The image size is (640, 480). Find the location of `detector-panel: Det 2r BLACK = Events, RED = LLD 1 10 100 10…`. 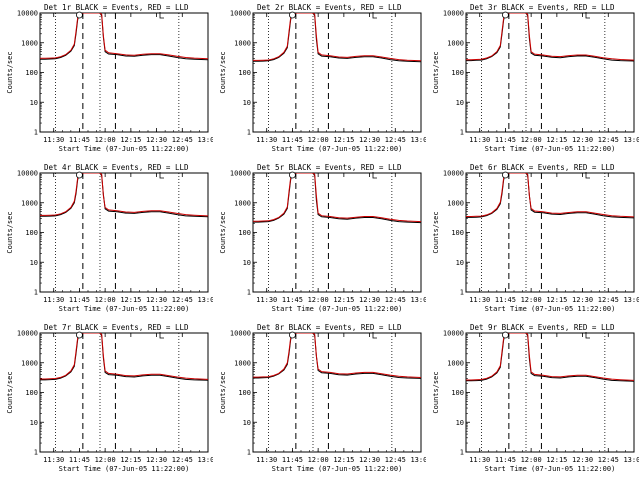

detector-panel: Det 2r BLACK = Events, RED = LLD 1 10 100 10… is located at coordinates (319, 80).